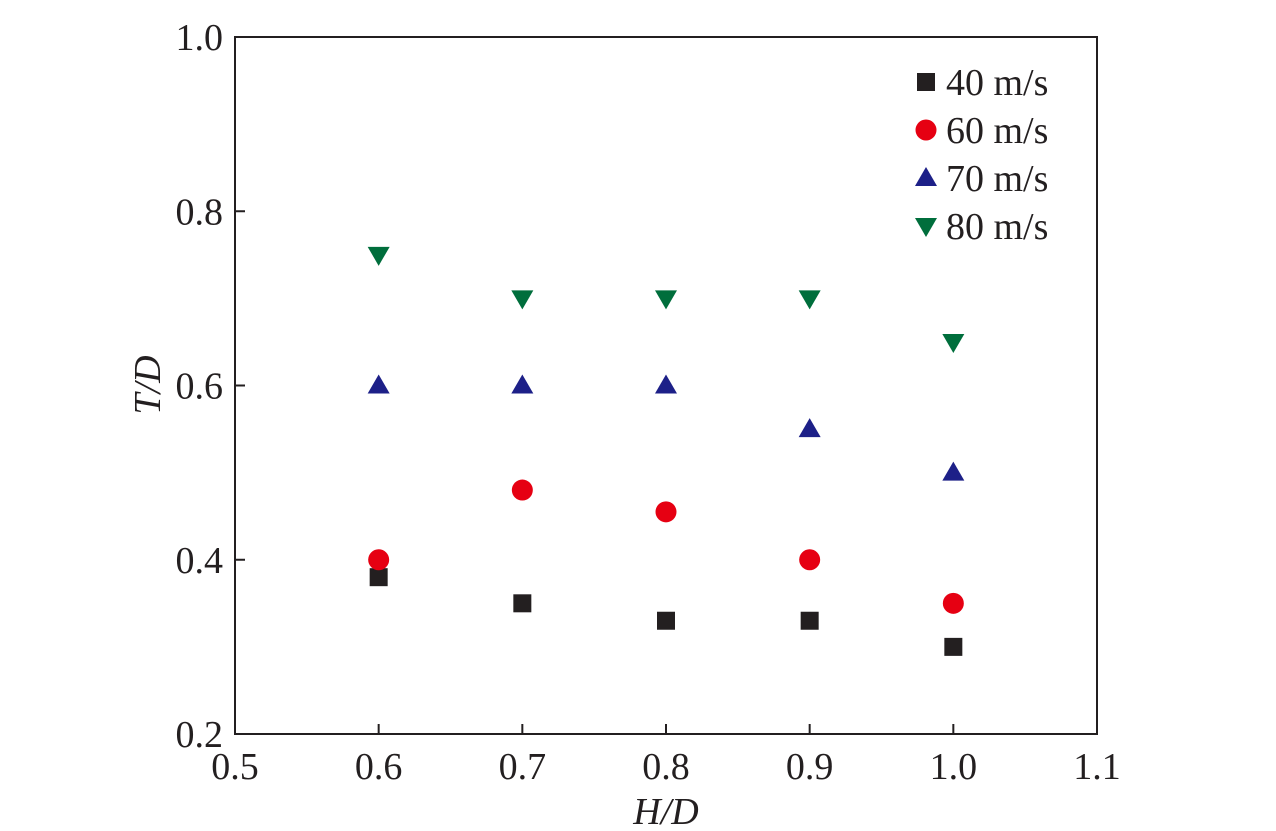  What do you see at coordinates (981, 155) in the screenshot?
I see `legend: 40 m/s 60 m/s 70 m/s 80 m/s` at bounding box center [981, 155].